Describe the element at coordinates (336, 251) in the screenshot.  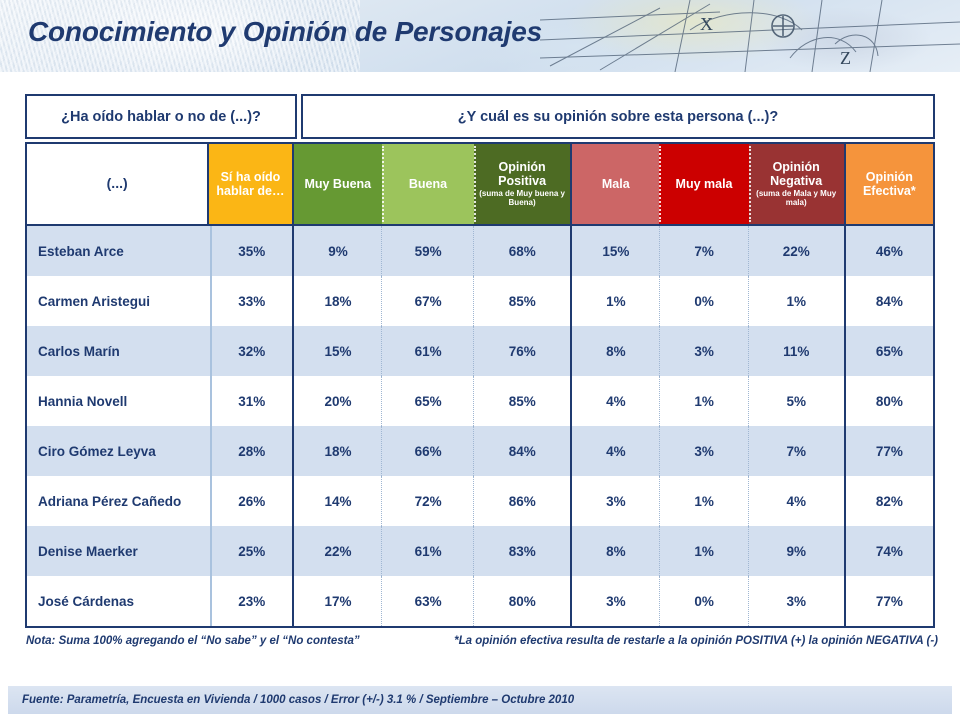
I see `cell-mb: 9%` at that location.